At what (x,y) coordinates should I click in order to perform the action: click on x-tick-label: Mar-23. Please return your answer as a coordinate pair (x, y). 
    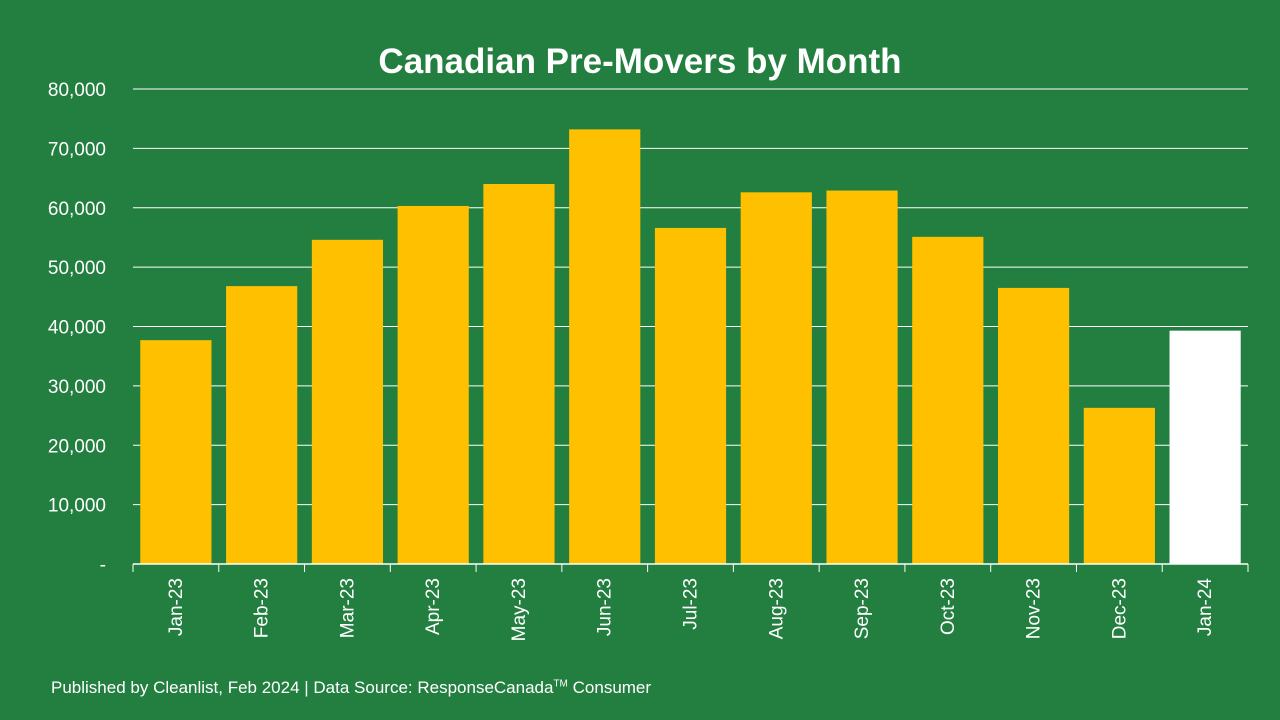
    Looking at the image, I should click on (347, 608).